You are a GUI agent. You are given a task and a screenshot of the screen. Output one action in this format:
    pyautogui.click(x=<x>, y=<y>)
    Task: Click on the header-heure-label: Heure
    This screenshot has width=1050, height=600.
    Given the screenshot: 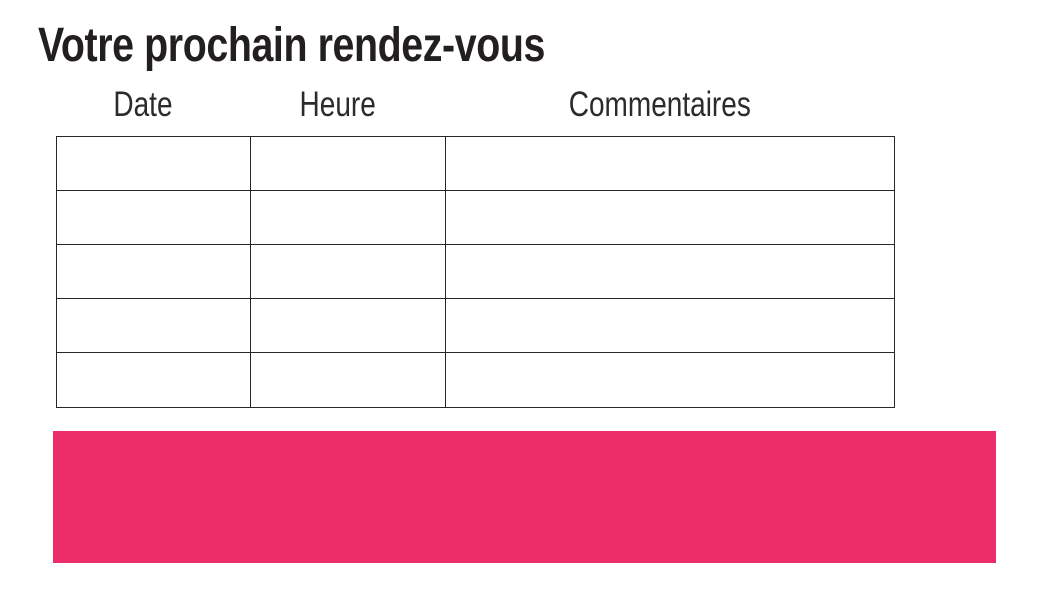 What is the action you would take?
    pyautogui.click(x=337, y=104)
    